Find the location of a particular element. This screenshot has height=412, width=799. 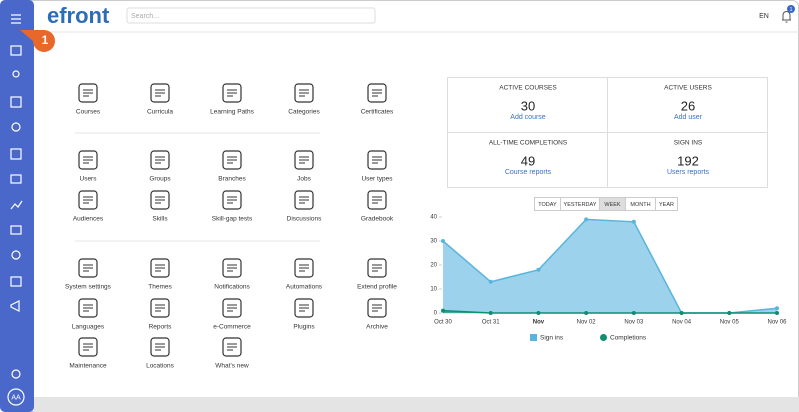

badge is located at coordinates (791, 9).